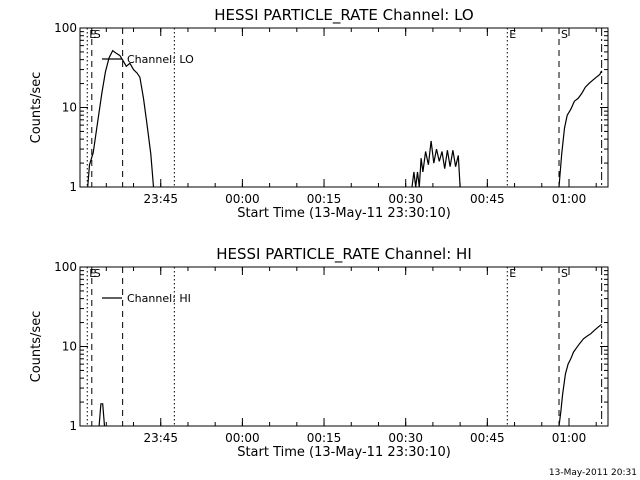  What do you see at coordinates (344, 254) in the screenshot?
I see `chart-title: HESSI PARTICLE_RATE Channel: HI` at bounding box center [344, 254].